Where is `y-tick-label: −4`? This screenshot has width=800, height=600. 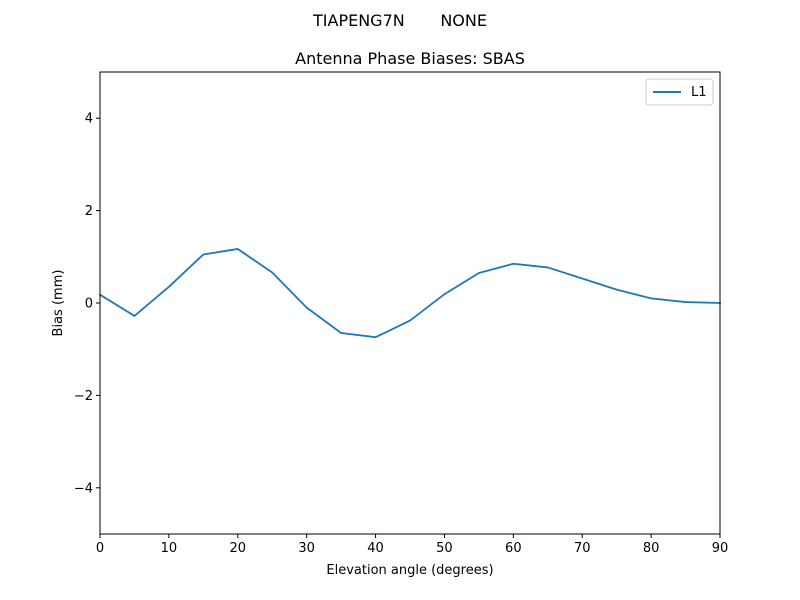
y-tick-label: −4 is located at coordinates (83, 488).